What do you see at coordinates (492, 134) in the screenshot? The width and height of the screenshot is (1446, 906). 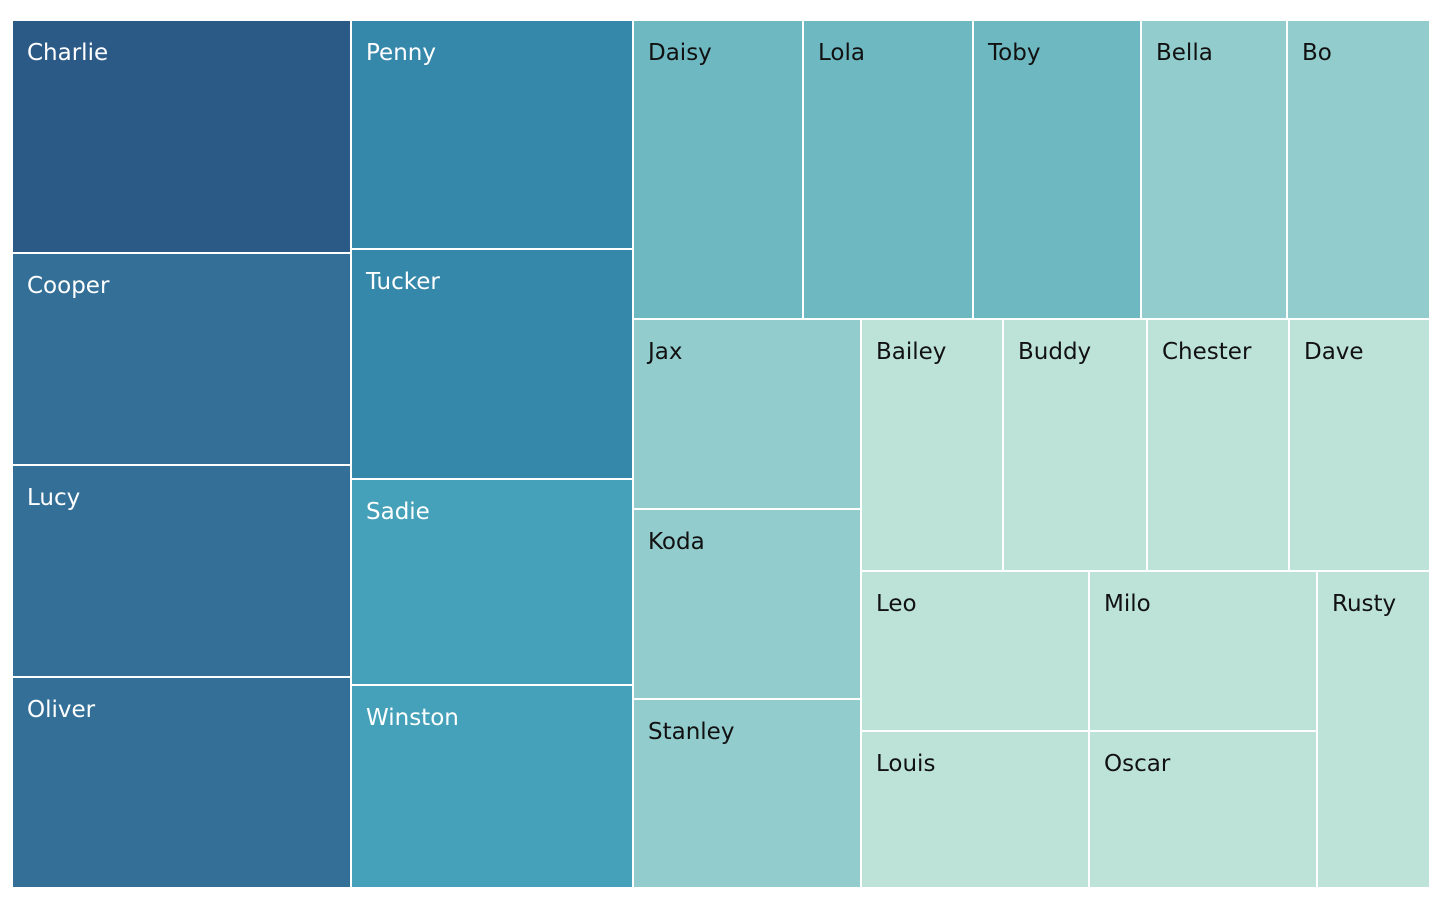 I see `treemap-tile-penny: Penny` at bounding box center [492, 134].